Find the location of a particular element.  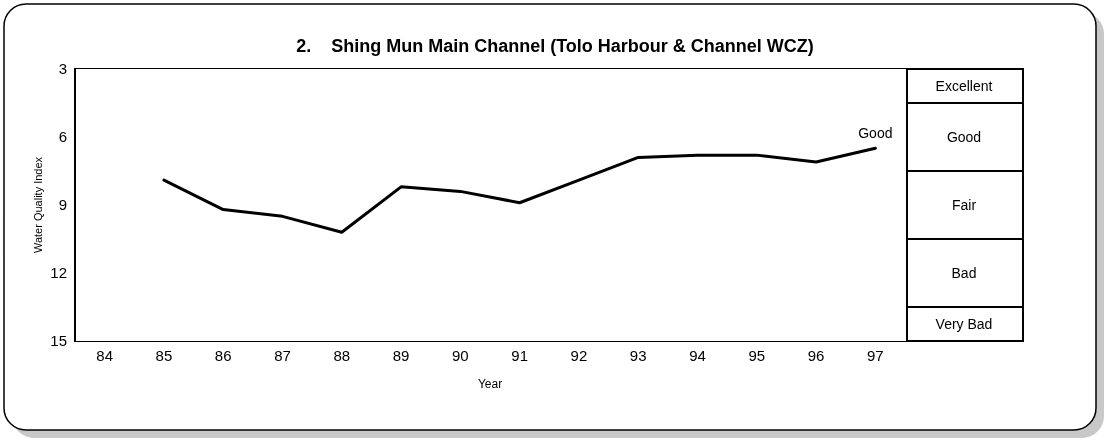

band-label: Good is located at coordinates (964, 136).